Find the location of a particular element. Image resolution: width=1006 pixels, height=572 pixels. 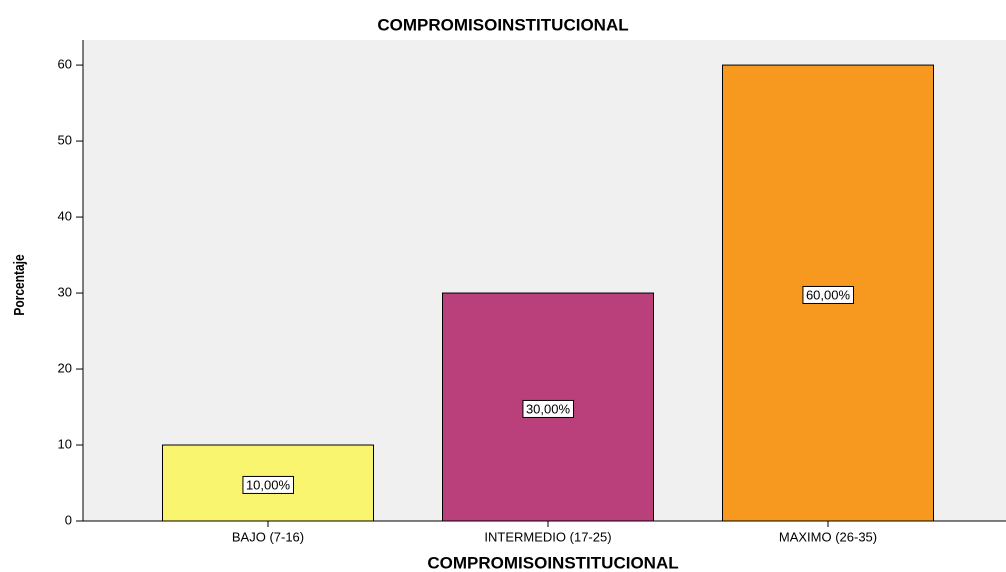

x-axis-label: COMPROMISOINSTITUCIONAL is located at coordinates (552, 562).